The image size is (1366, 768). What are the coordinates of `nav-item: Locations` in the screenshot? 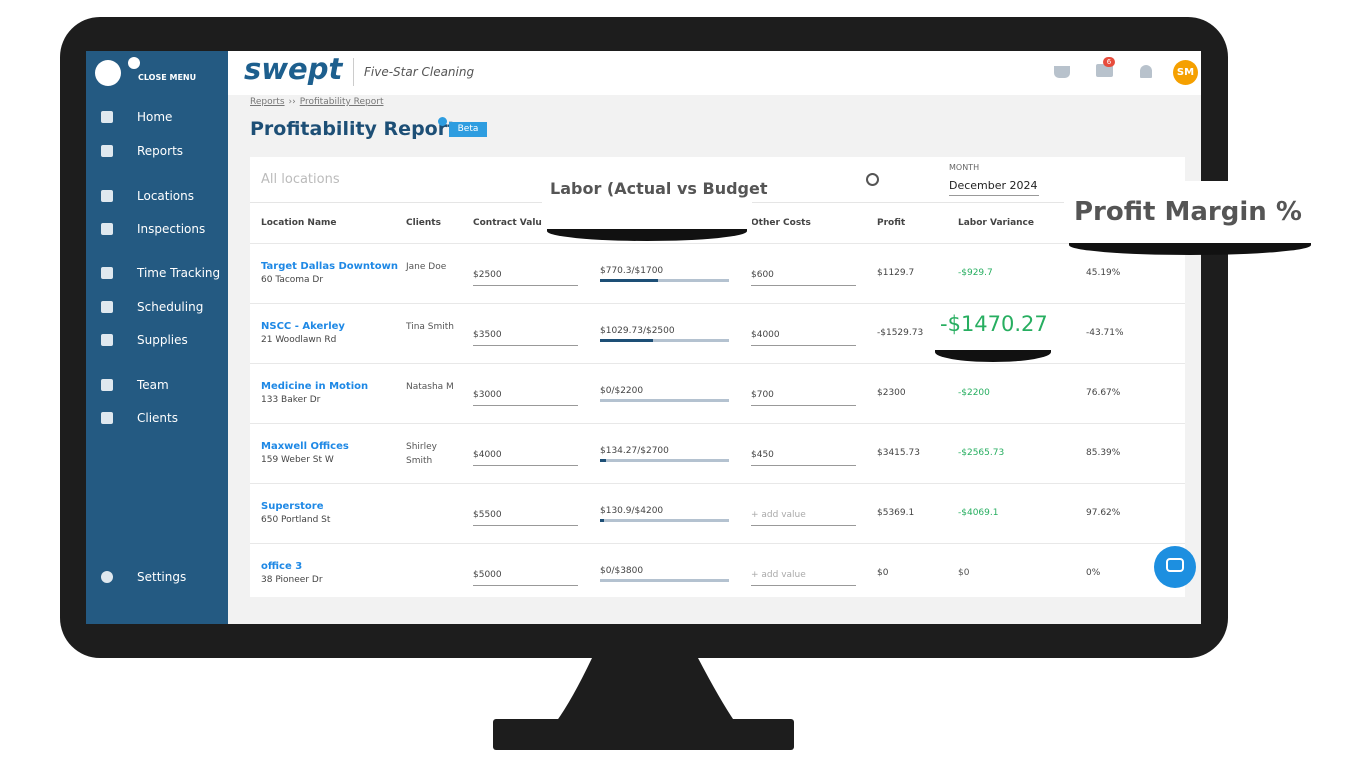 It's located at (166, 196).